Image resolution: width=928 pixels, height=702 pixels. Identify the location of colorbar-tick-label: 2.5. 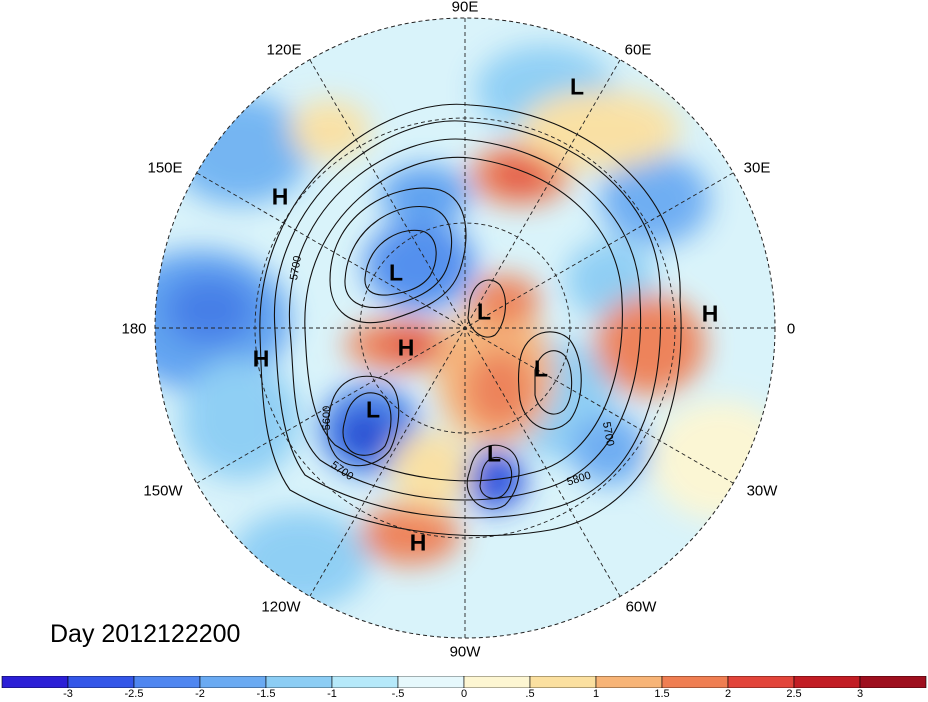
(794, 694).